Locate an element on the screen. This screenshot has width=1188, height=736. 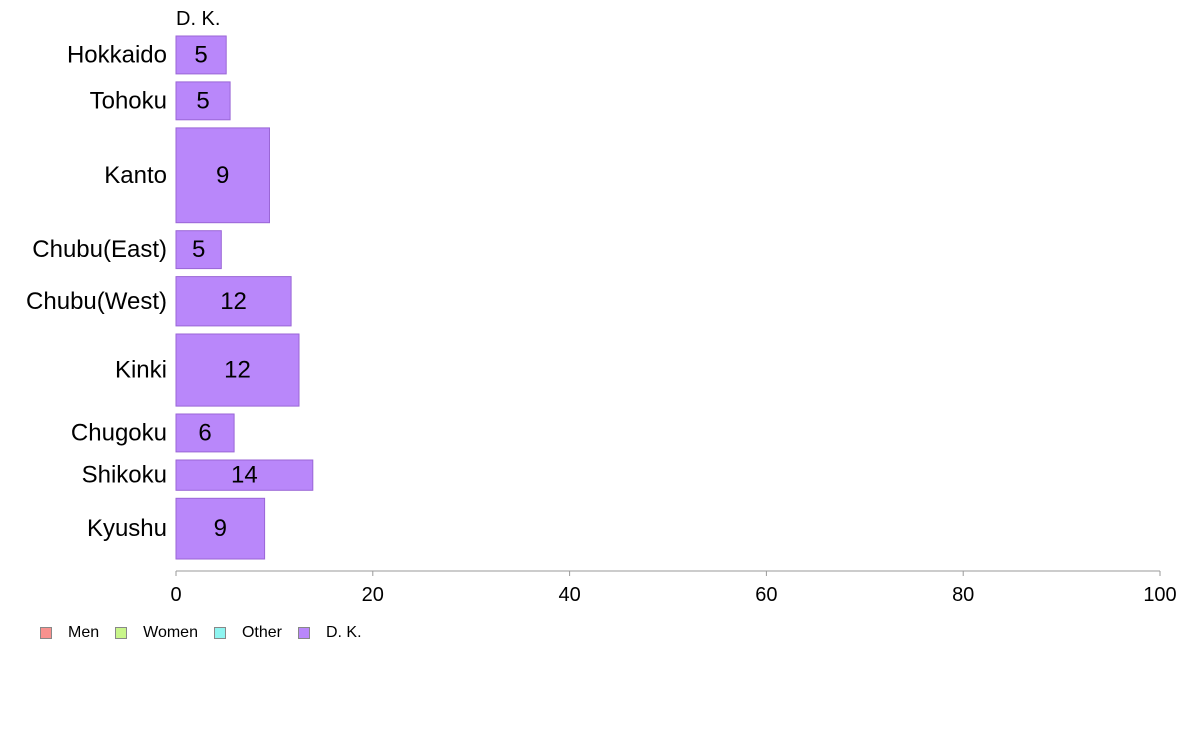
bar-chubu-west is located at coordinates (233, 301).